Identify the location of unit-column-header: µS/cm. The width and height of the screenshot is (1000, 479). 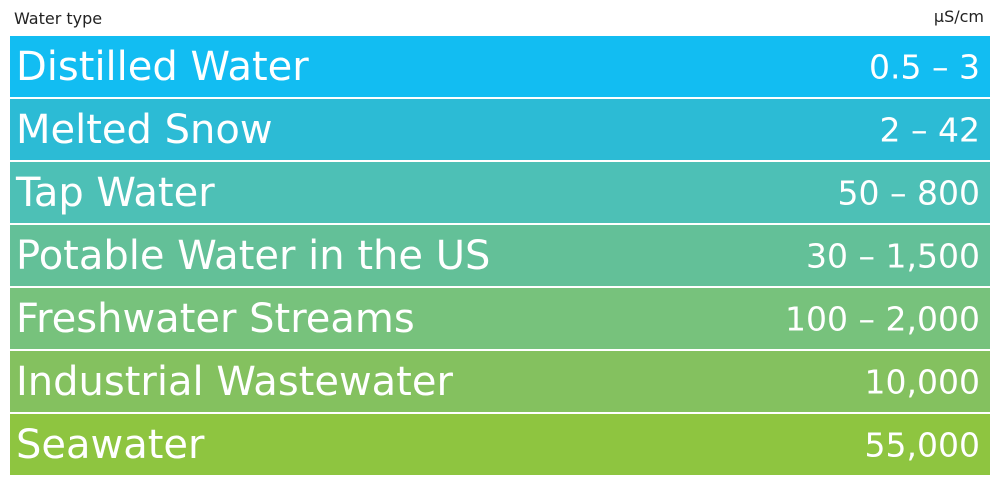
(958, 16).